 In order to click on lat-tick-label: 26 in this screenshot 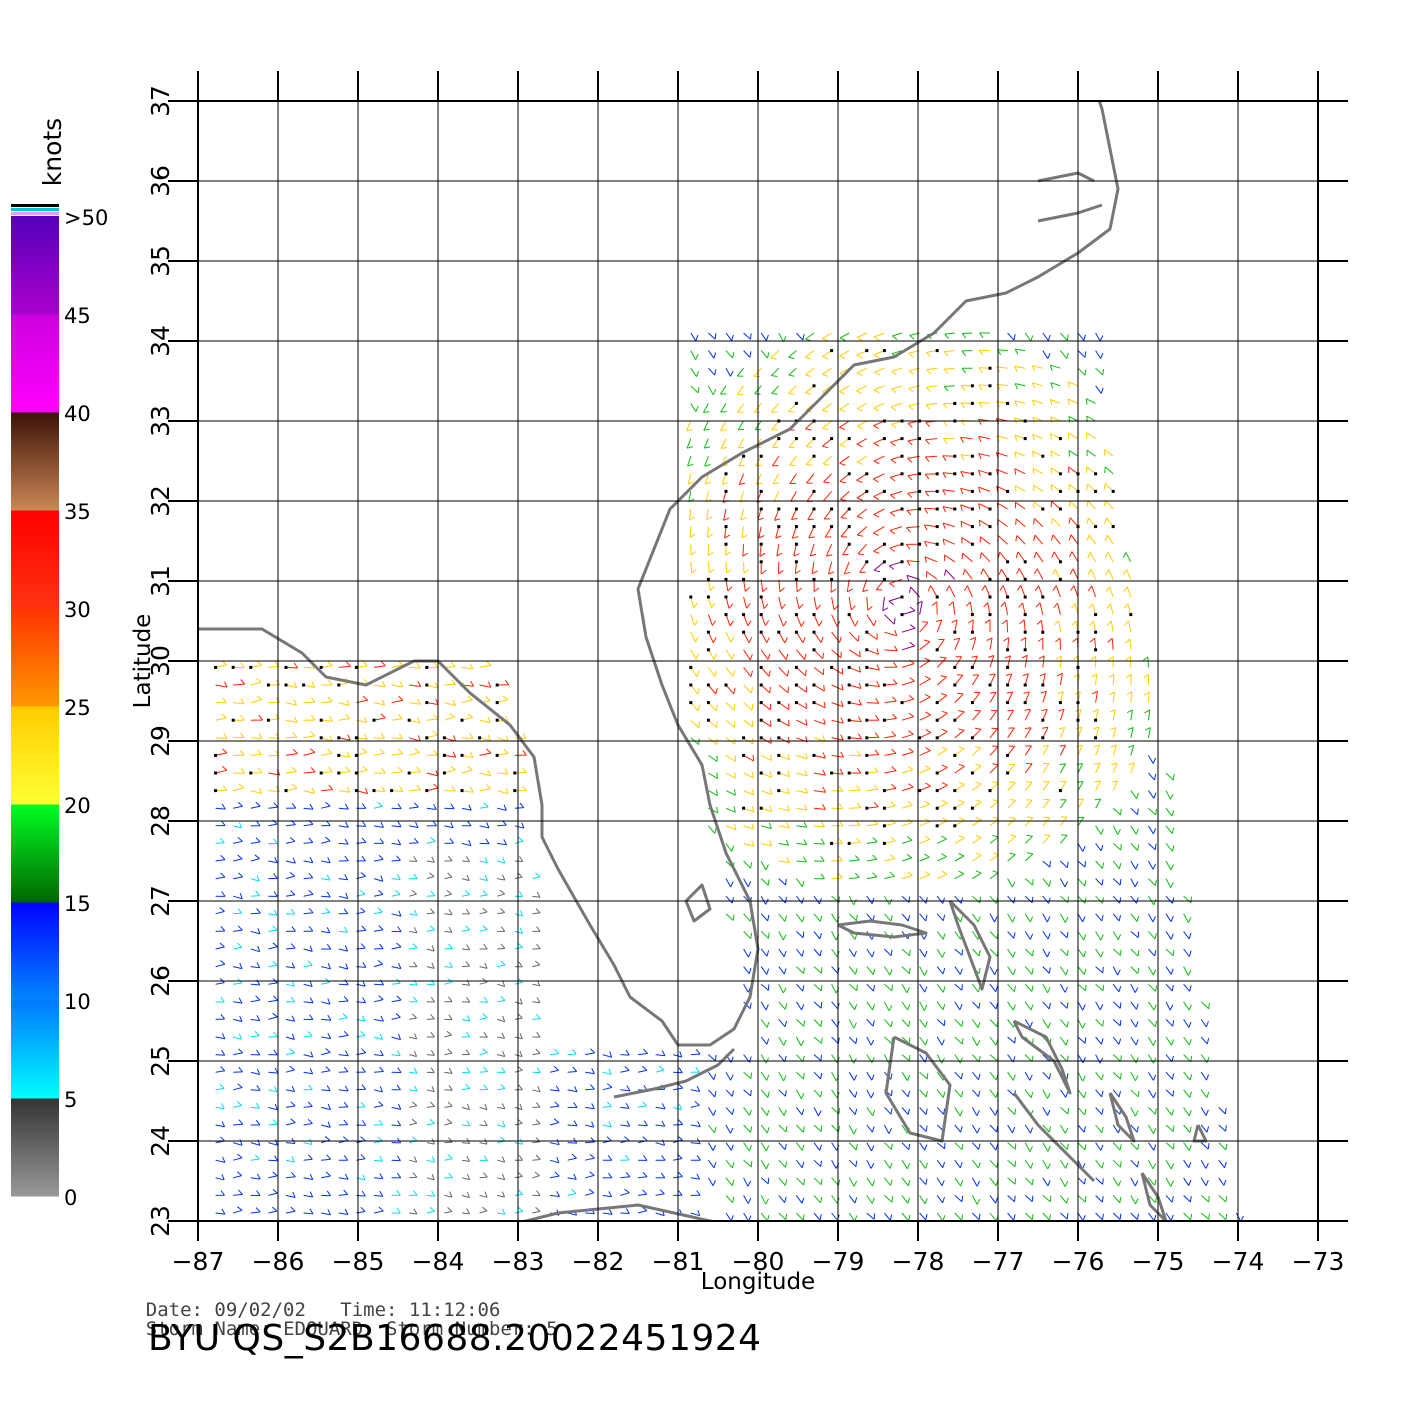, I will do `click(160, 981)`.